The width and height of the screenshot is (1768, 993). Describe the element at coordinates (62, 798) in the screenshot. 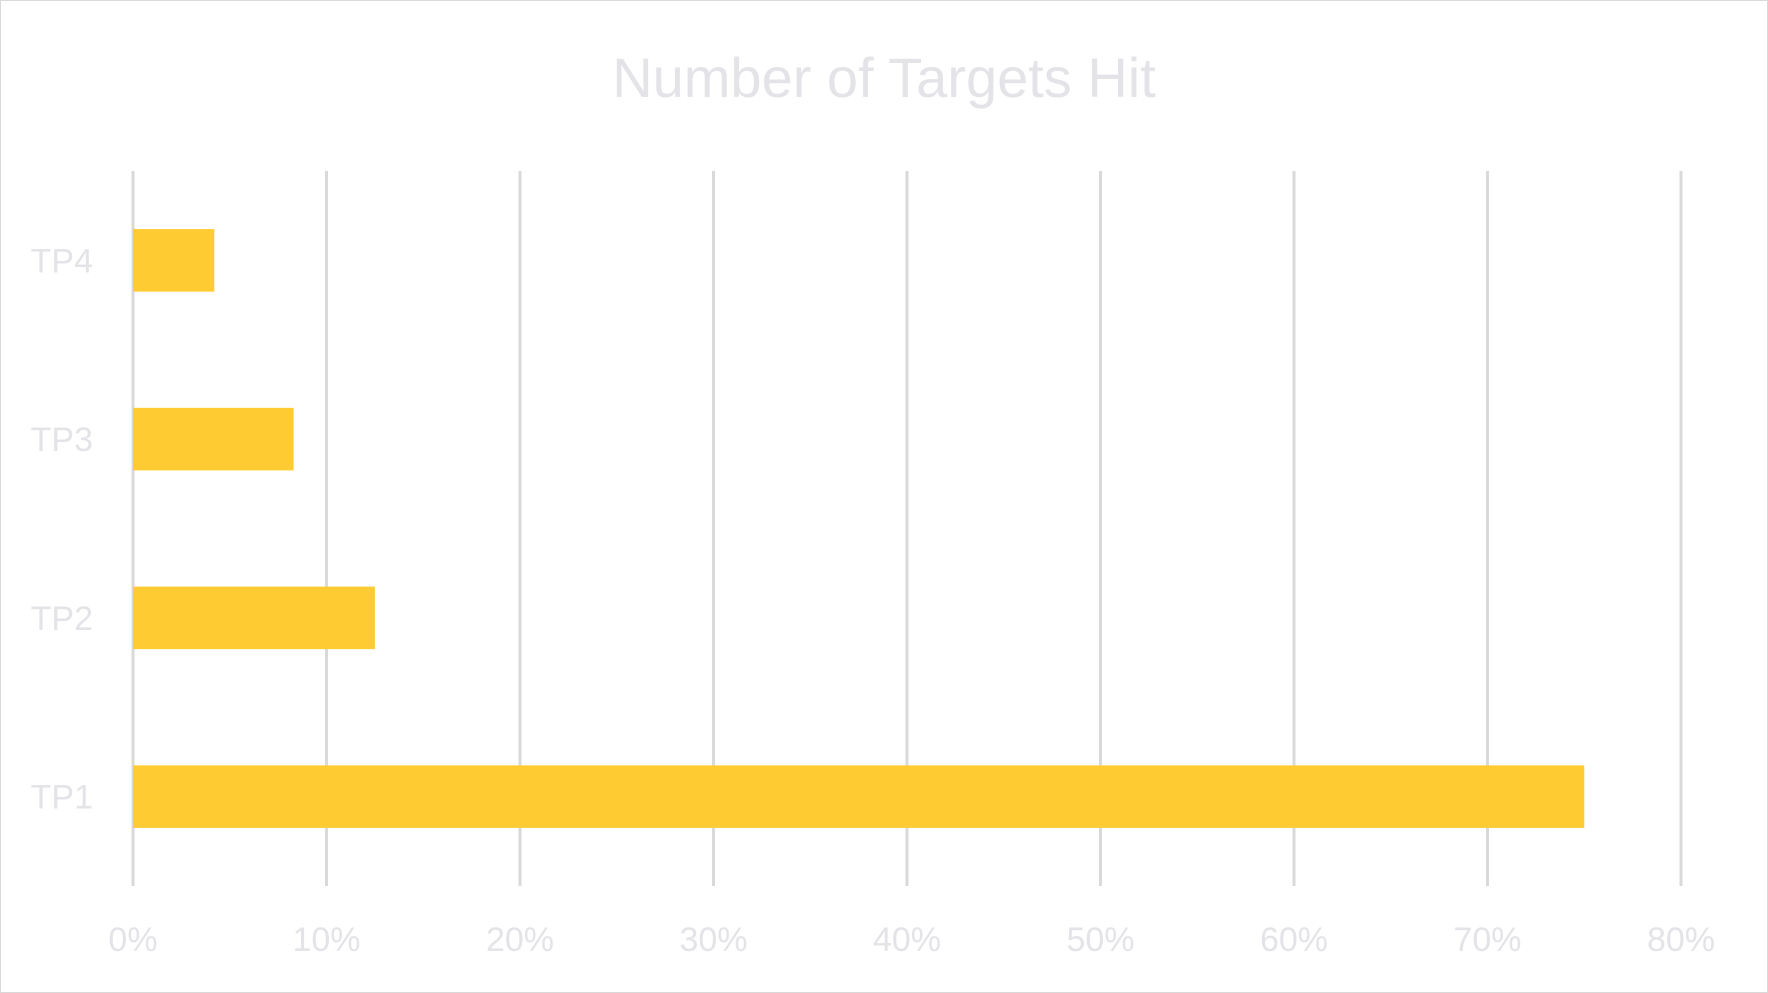

I see `category-label-tp1: TP1` at that location.